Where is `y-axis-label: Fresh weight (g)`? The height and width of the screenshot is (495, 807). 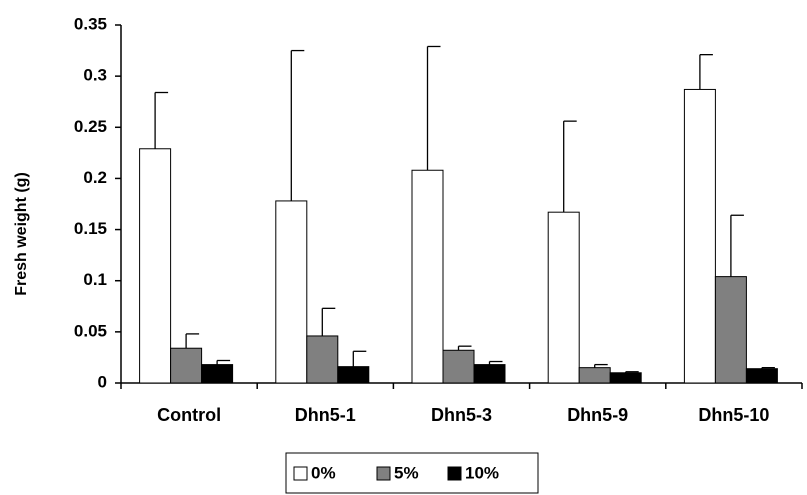 y-axis-label: Fresh weight (g) is located at coordinates (21, 234).